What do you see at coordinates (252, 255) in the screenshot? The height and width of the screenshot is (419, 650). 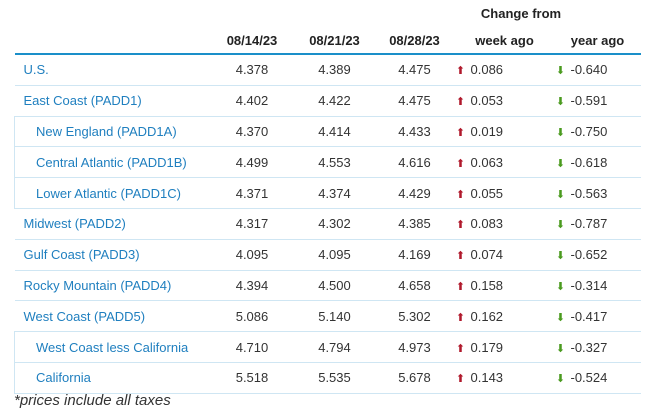 I see `price-cell-1: 4.095` at bounding box center [252, 255].